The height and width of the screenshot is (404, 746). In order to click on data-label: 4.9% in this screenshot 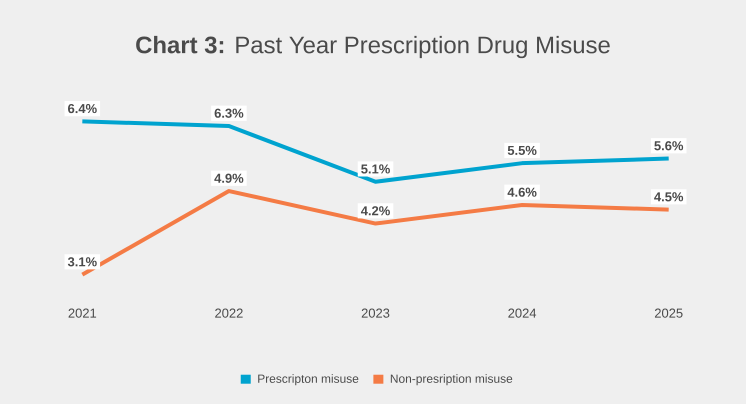, I will do `click(229, 178)`.